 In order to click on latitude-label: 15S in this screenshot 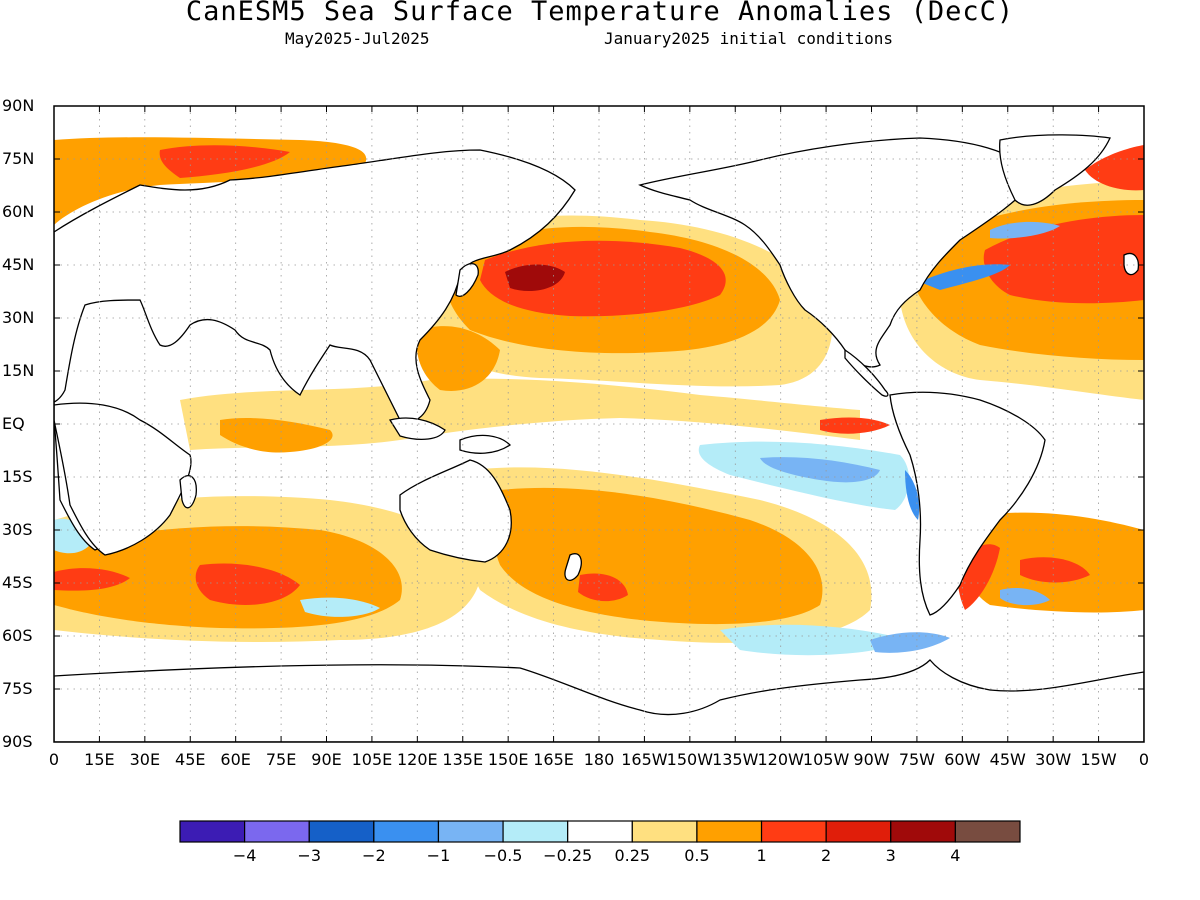, I will do `click(17, 476)`.